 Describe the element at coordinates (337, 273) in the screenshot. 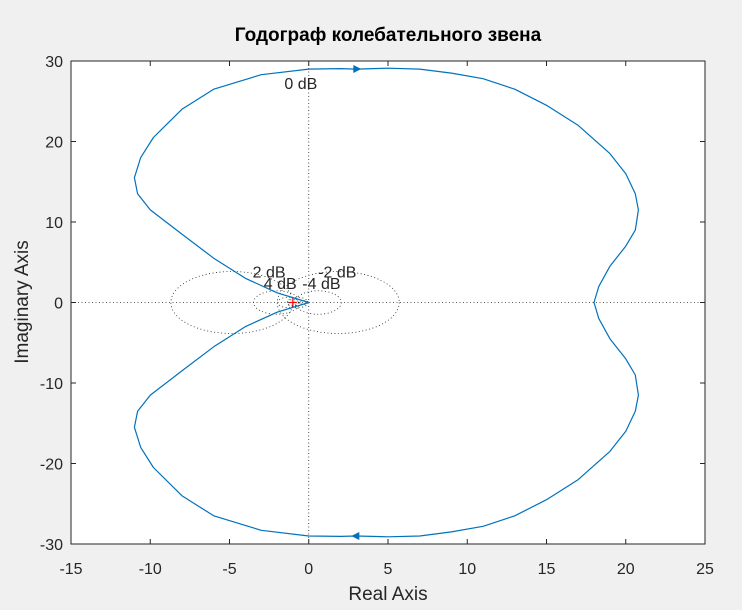

I see `db-label: -2 dB` at that location.